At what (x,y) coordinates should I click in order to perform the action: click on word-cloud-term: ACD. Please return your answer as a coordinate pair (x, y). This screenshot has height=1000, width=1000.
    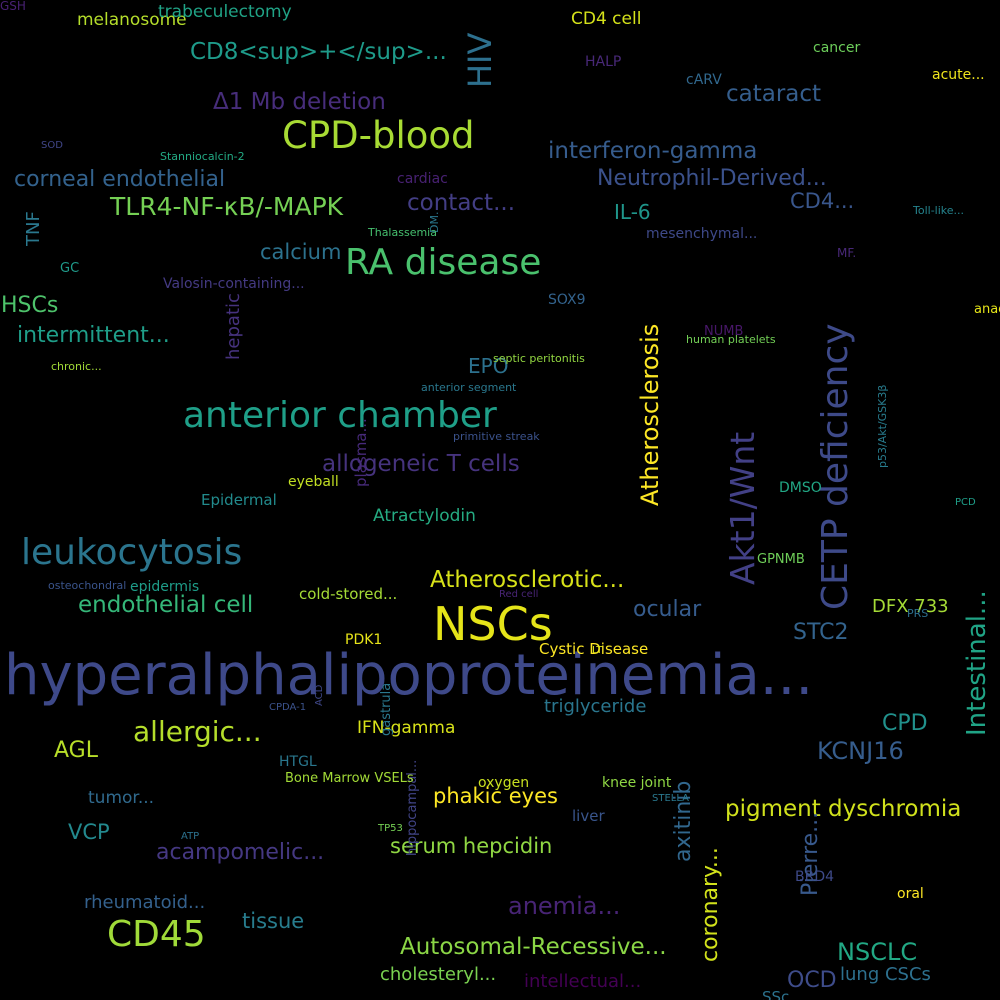
    Looking at the image, I should click on (319, 695).